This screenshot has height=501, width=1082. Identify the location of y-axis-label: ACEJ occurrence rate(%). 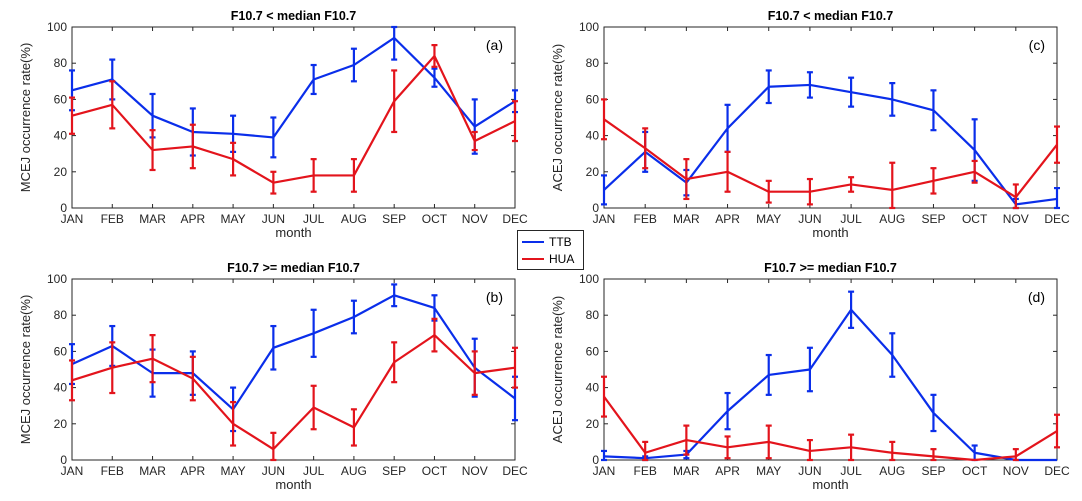
(557, 369).